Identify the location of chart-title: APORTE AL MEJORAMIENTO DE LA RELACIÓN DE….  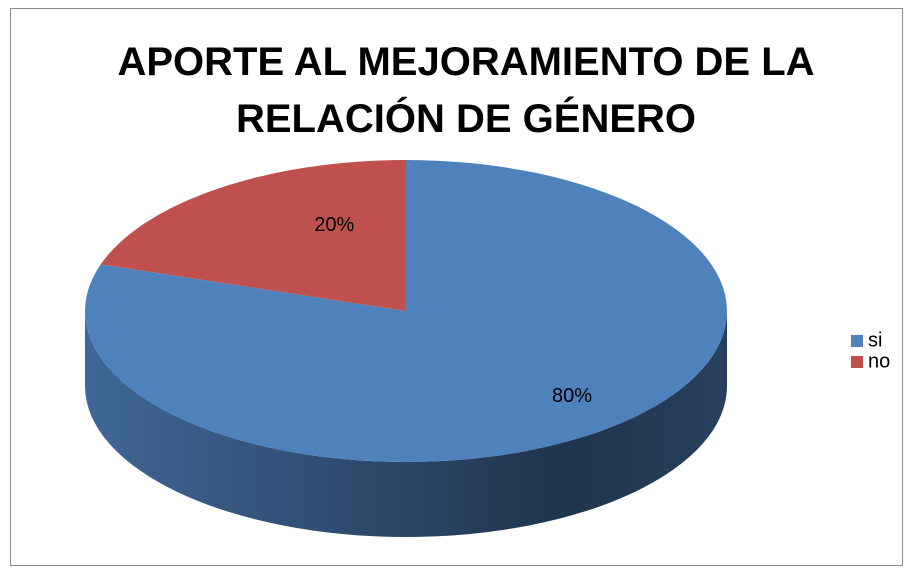
(466, 90).